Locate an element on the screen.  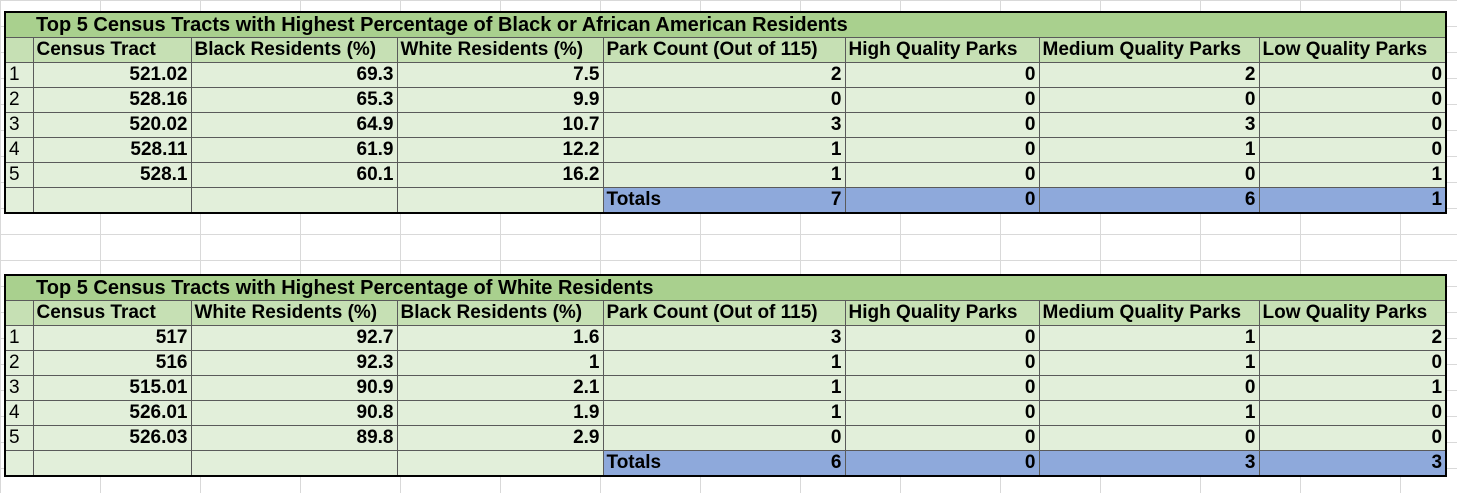
data-cell: 1.6 is located at coordinates (500, 338).